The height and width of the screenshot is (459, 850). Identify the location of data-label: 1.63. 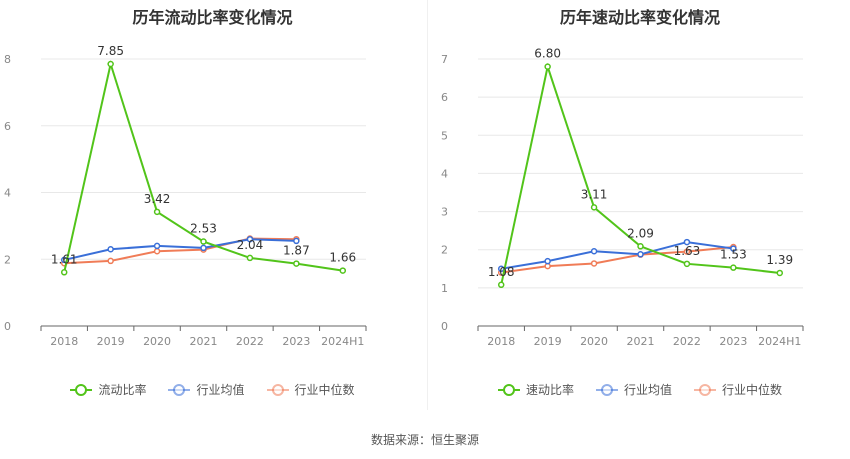
(687, 251).